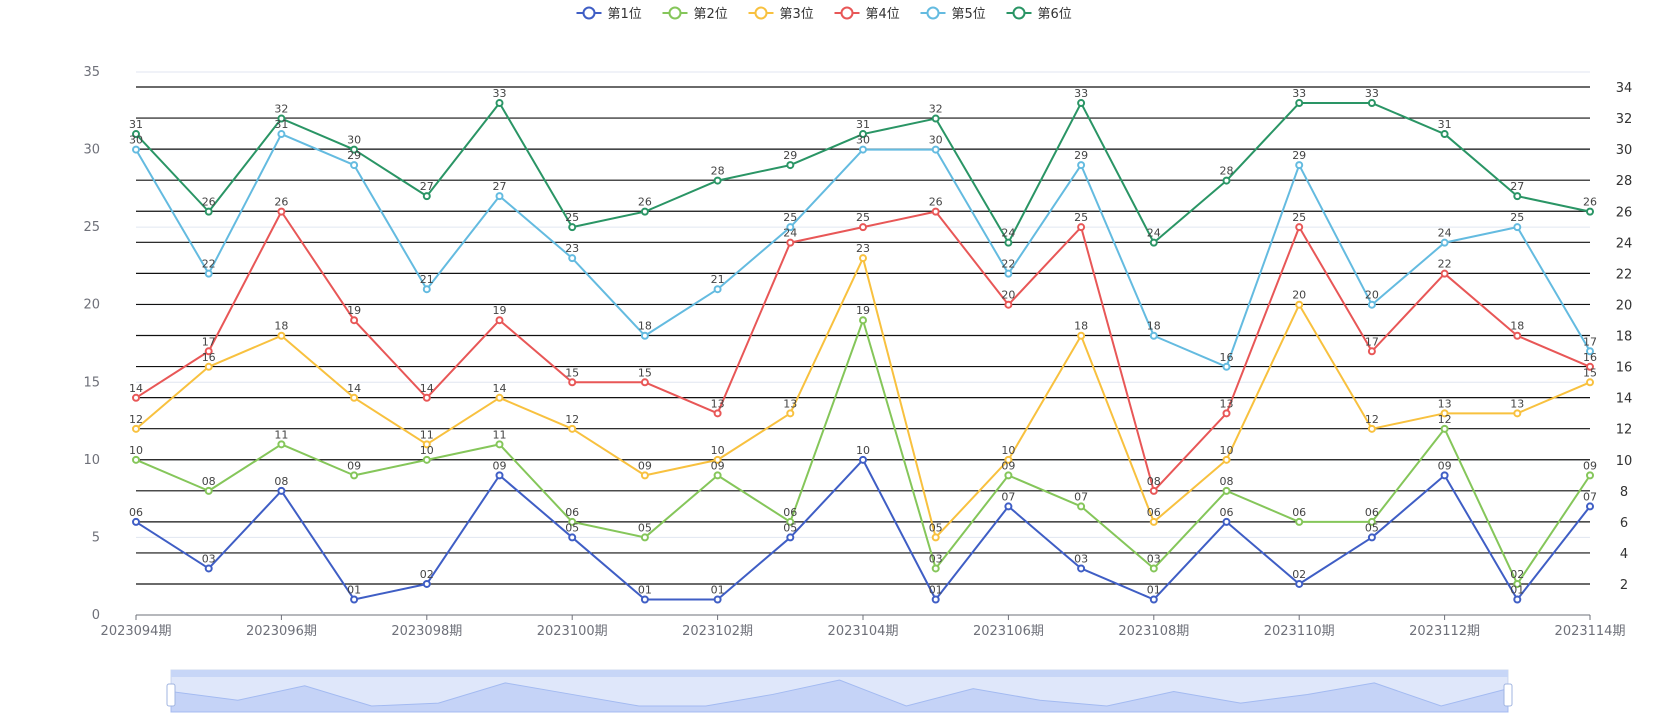 The image size is (1669, 720). I want to click on left-tick-label: 10, so click(91, 460).